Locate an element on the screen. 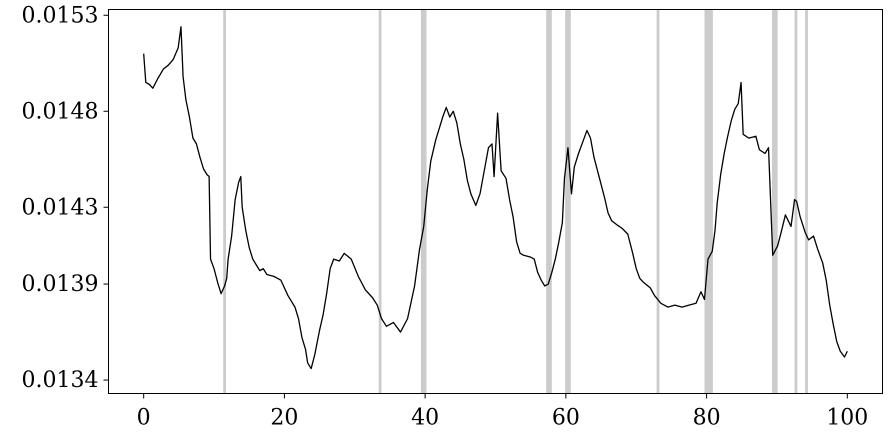  x-tick-label: 60 is located at coordinates (566, 418).